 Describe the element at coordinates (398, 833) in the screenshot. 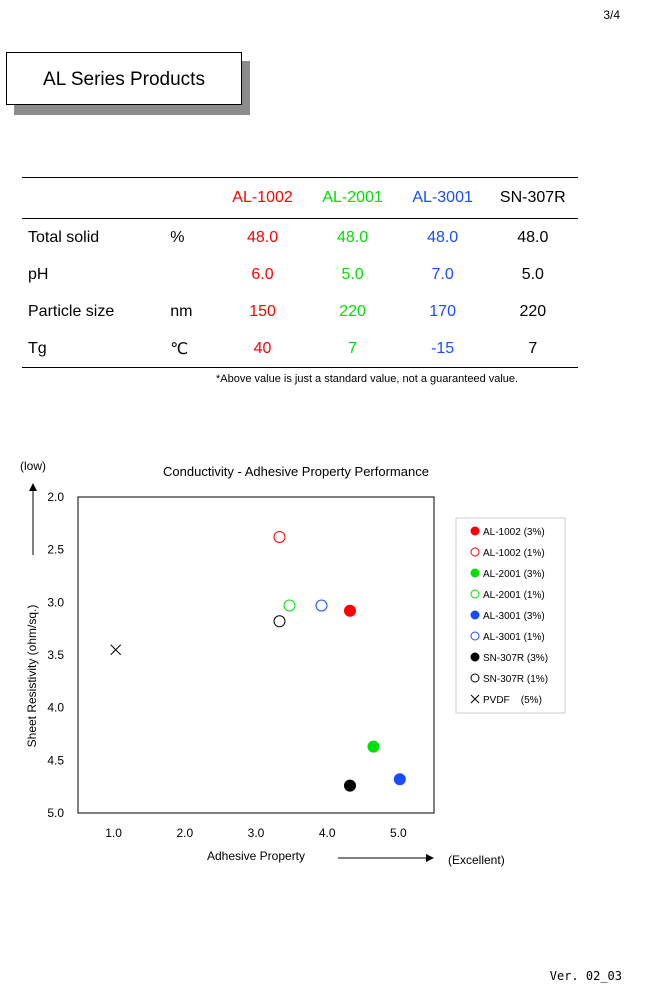

I see `x-tick-label: 5.0` at that location.